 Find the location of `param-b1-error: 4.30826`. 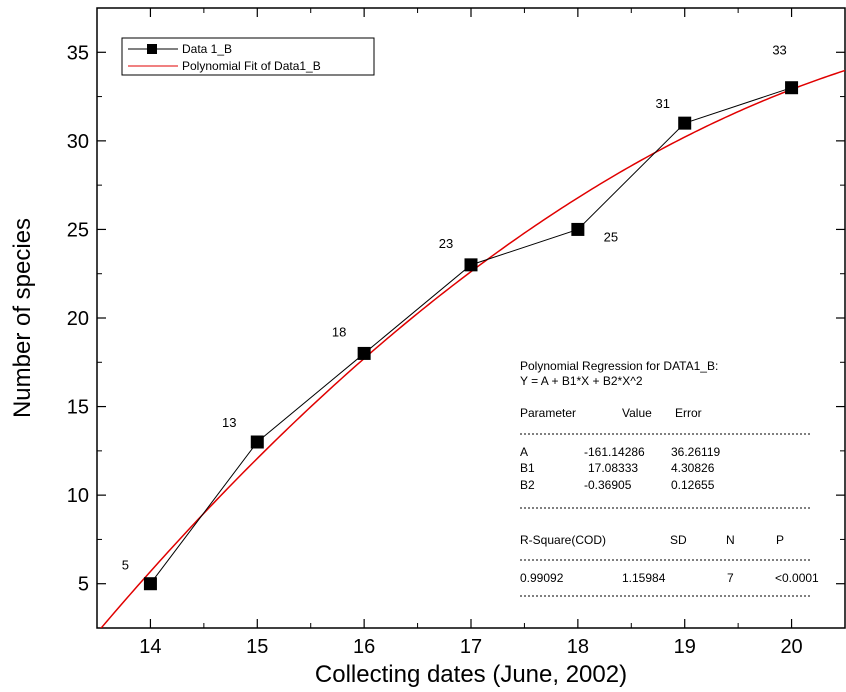

param-b1-error: 4.30826 is located at coordinates (693, 468).